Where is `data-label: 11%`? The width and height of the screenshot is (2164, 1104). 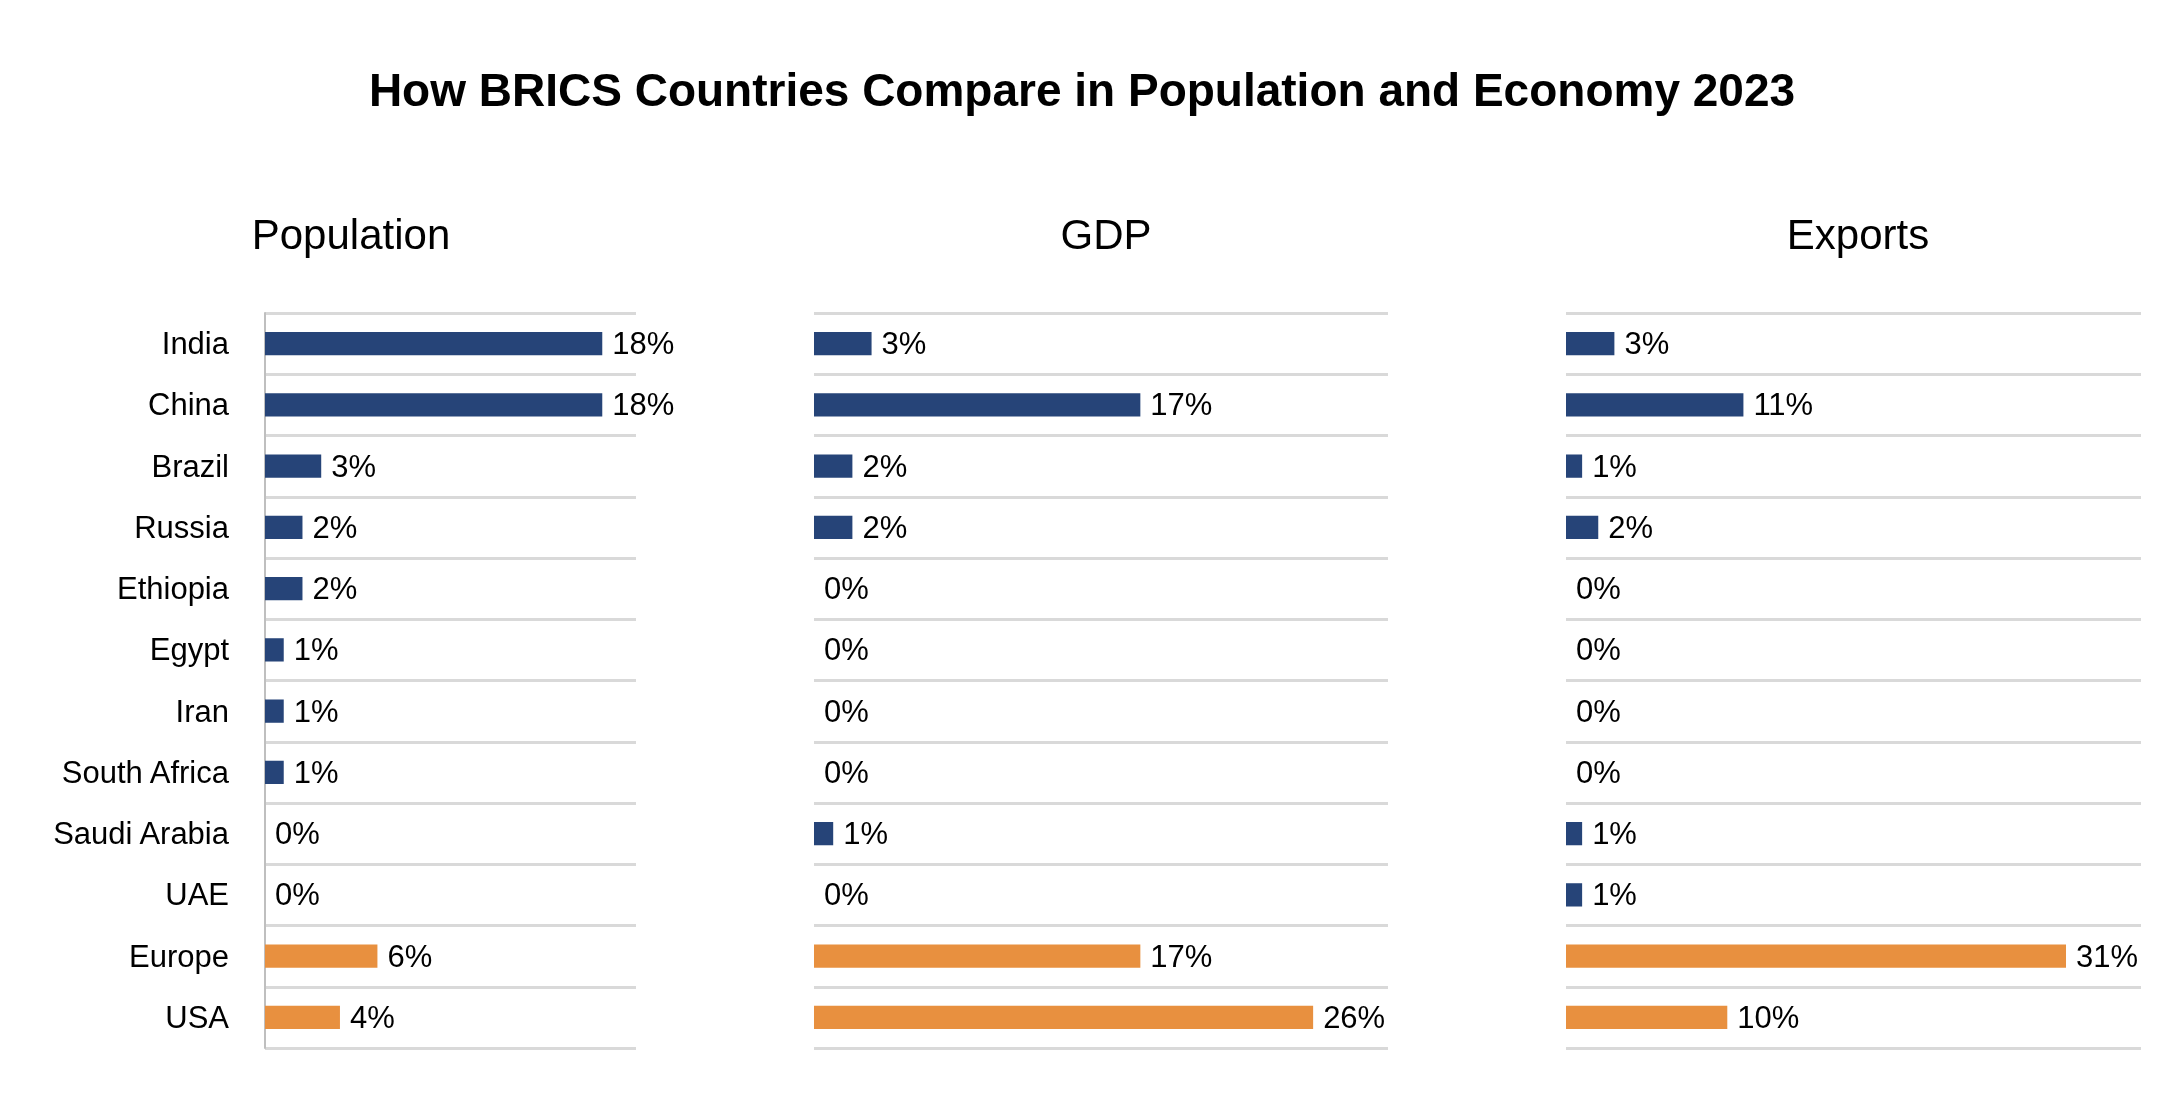 data-label: 11% is located at coordinates (1783, 405).